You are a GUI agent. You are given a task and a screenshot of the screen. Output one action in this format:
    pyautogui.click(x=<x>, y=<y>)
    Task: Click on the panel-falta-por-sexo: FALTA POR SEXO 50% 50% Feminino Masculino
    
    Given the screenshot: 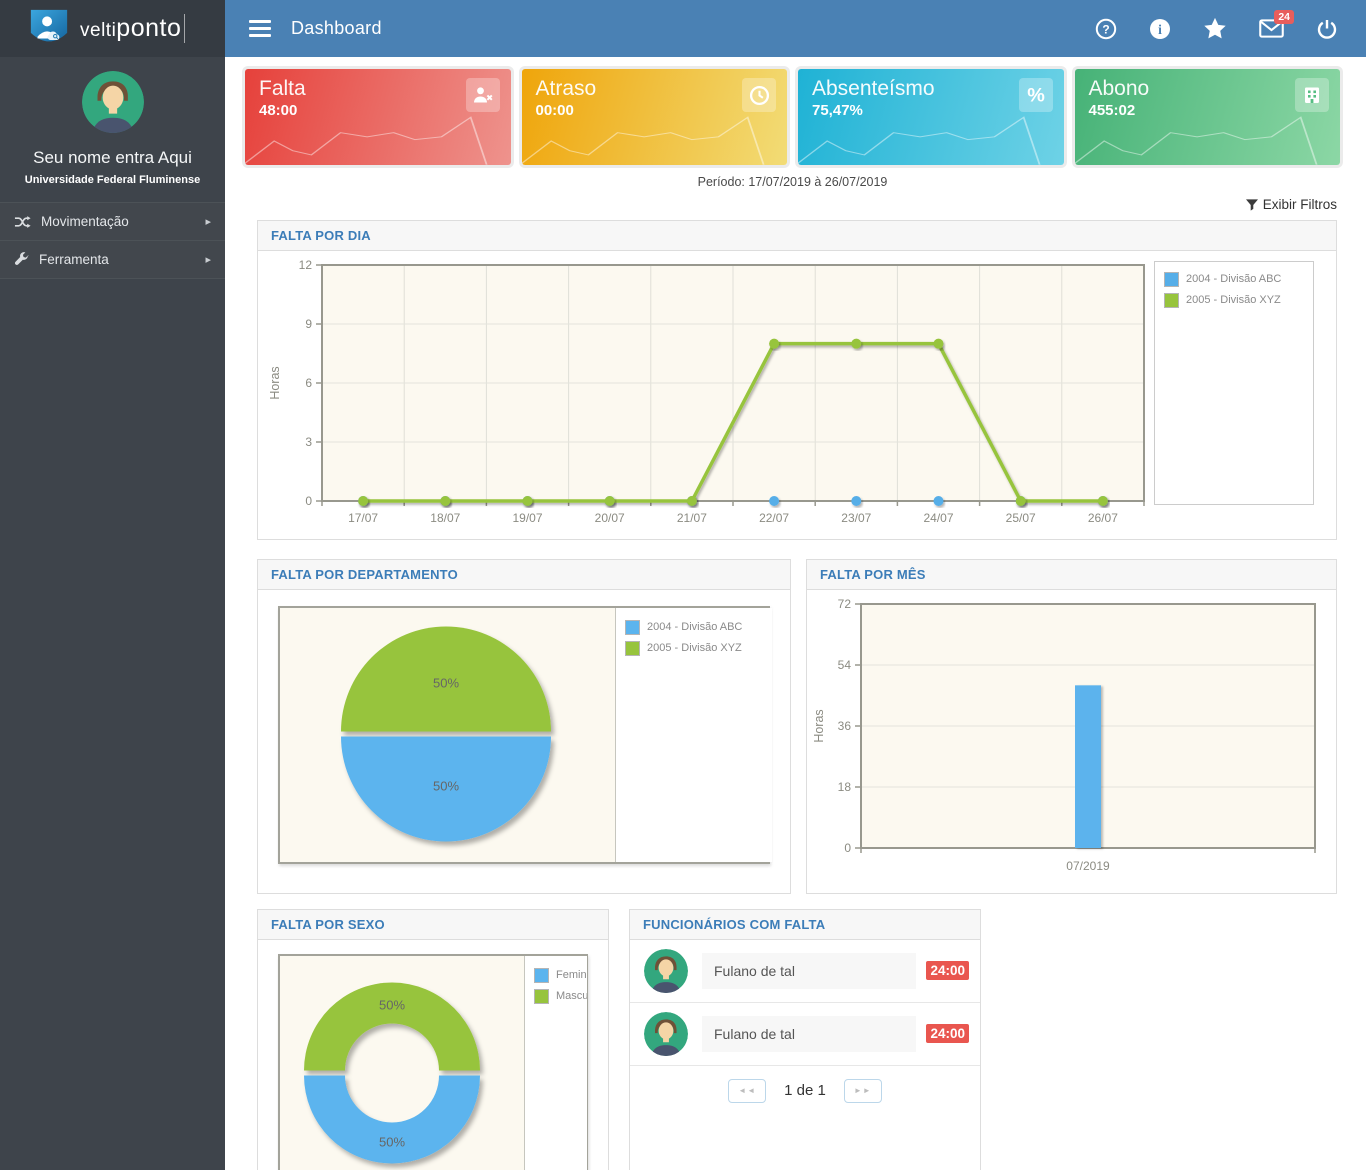 What is the action you would take?
    pyautogui.click(x=433, y=1039)
    